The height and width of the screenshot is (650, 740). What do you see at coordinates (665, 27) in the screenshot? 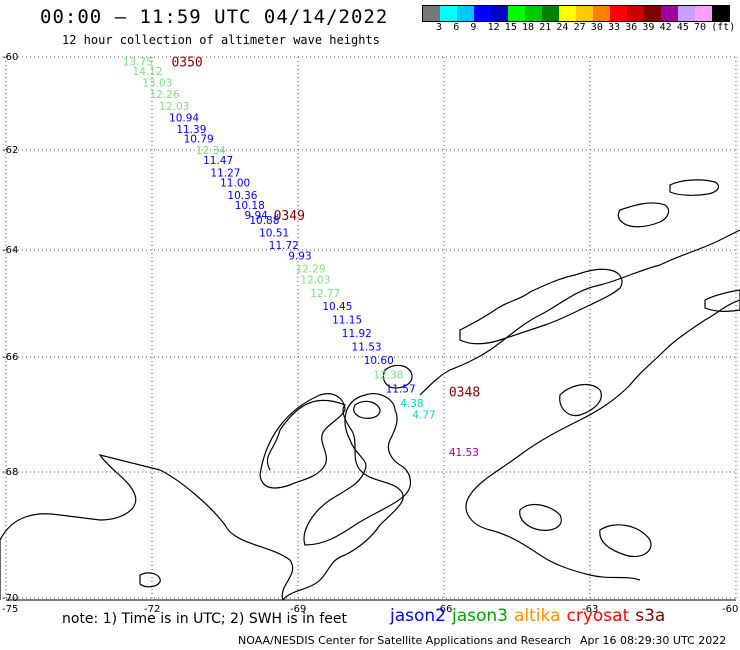
I see `legend-label: 42` at bounding box center [665, 27].